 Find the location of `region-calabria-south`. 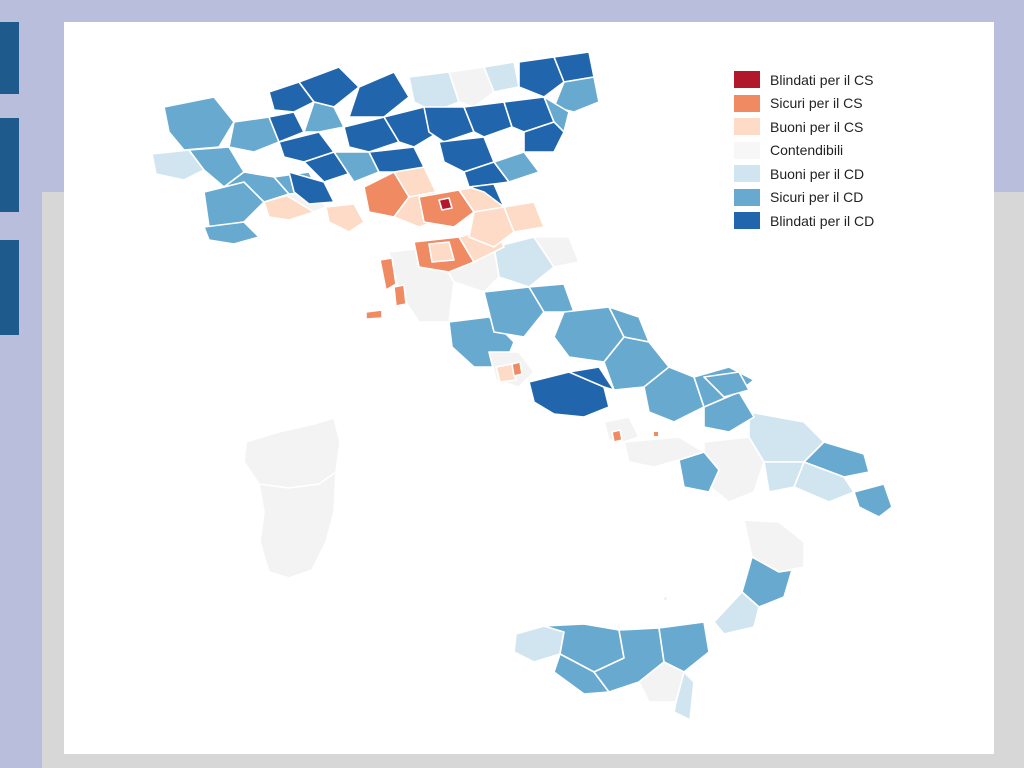

region-calabria-south is located at coordinates (736, 613).